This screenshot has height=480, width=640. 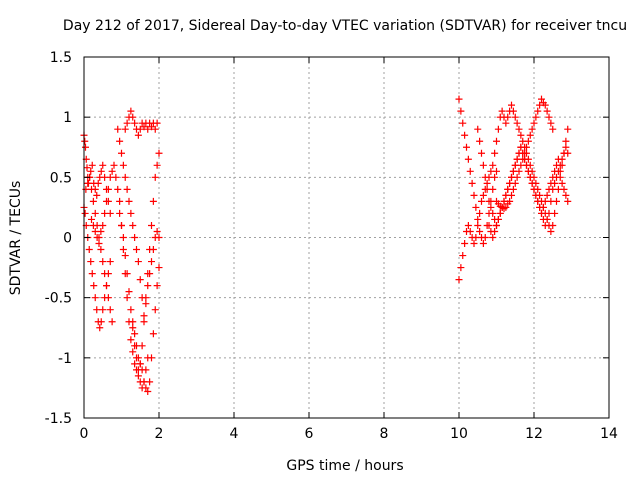 What do you see at coordinates (344, 466) in the screenshot?
I see `x-axis-label: GPS time / hours` at bounding box center [344, 466].